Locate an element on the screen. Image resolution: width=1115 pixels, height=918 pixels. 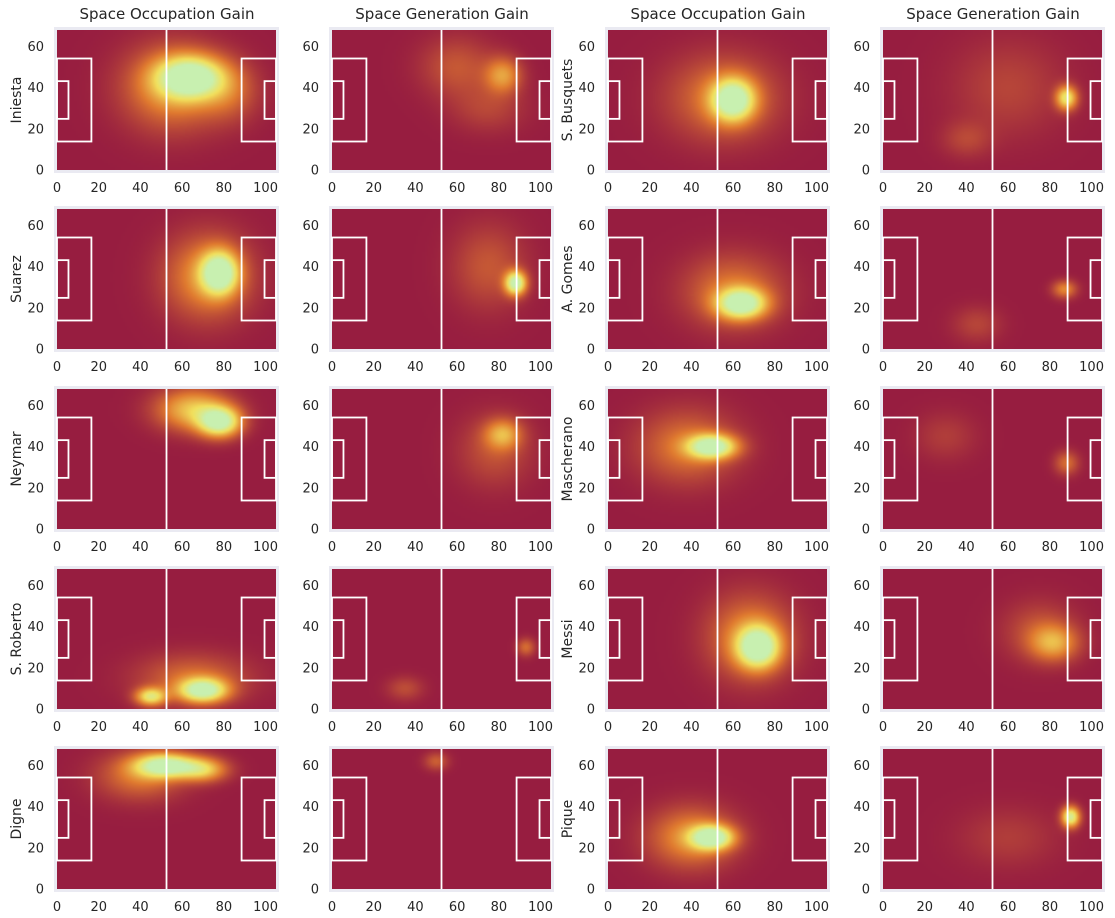
panel-messi-generation: 0 20 40 60 80 100 0 20 40 60 is located at coordinates (979, 650).